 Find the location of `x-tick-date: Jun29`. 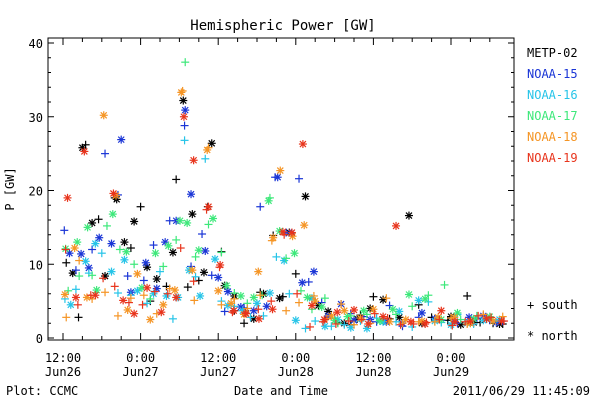

x-tick-date: Jun29 is located at coordinates (451, 372).